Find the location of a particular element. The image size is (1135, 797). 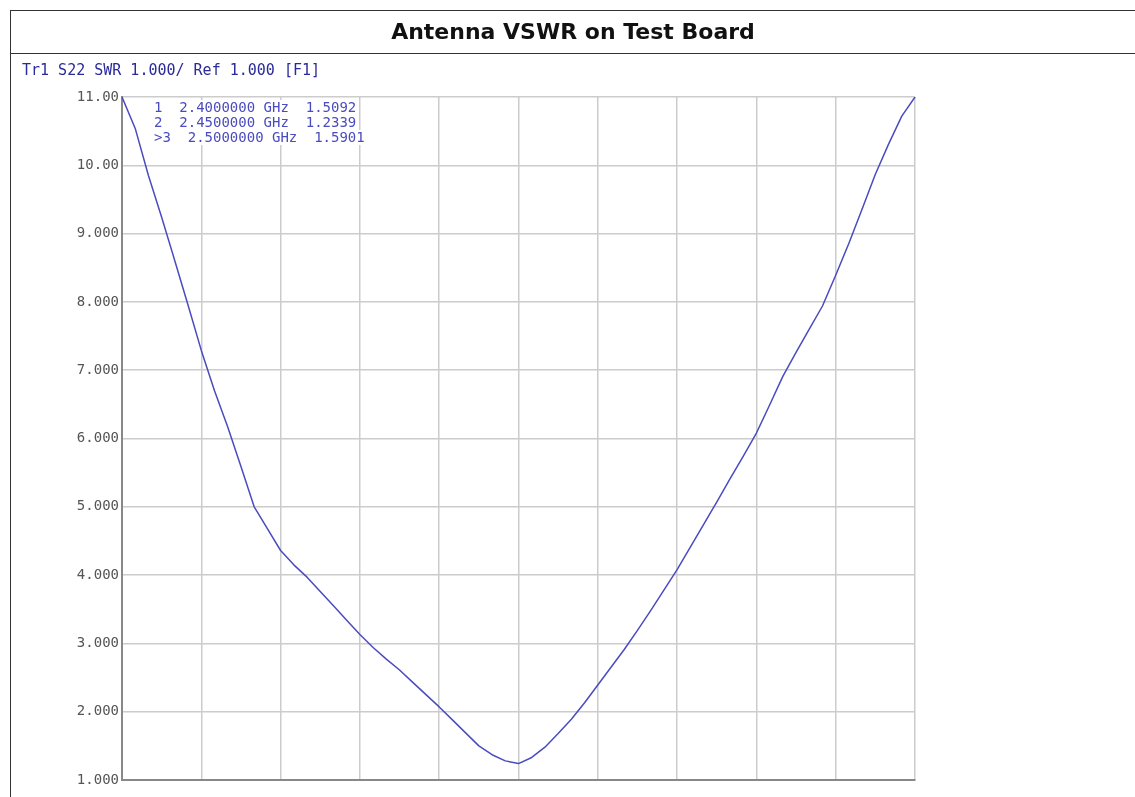

y-tick-label: 9.000 is located at coordinates (97, 232).